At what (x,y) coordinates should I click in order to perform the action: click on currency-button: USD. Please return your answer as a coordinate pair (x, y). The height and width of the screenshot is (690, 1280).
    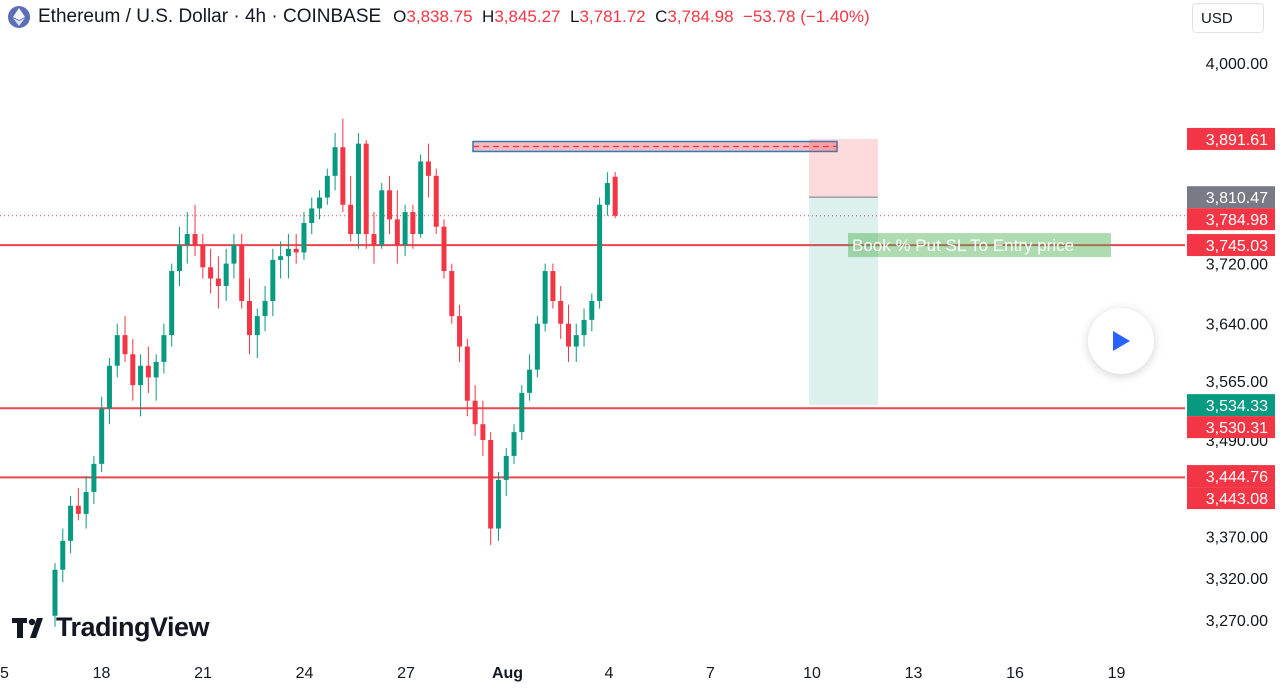
    Looking at the image, I should click on (1228, 18).